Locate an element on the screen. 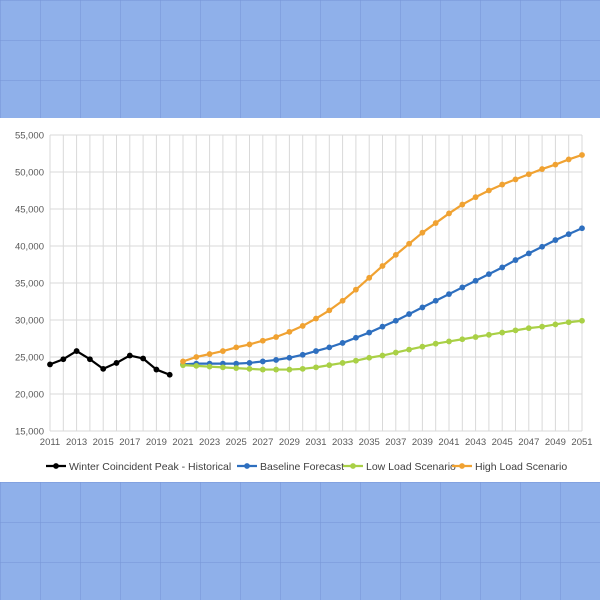 This screenshot has width=600, height=600. y-tick-label: 35,000 is located at coordinates (29, 284).